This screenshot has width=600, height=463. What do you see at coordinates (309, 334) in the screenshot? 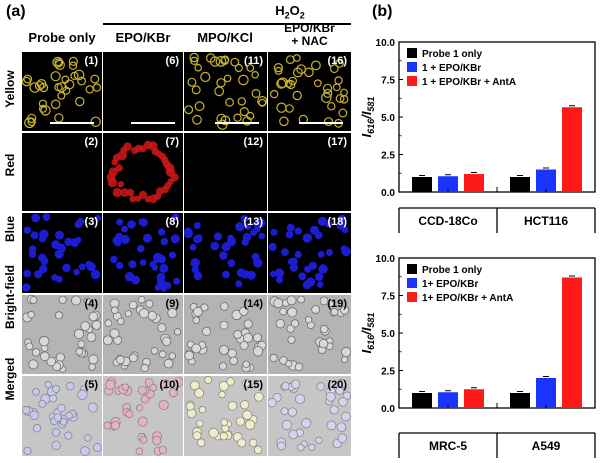
I see `micrograph-tile: (19)` at bounding box center [309, 334].